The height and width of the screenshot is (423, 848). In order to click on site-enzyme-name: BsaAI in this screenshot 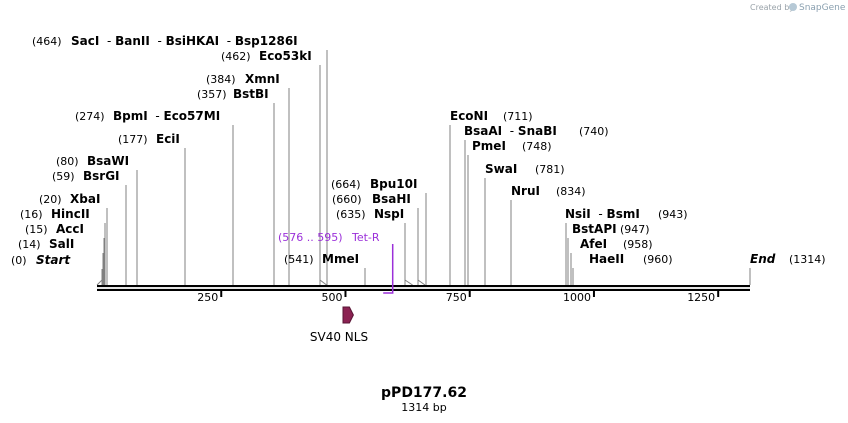, I will do `click(483, 131)`.